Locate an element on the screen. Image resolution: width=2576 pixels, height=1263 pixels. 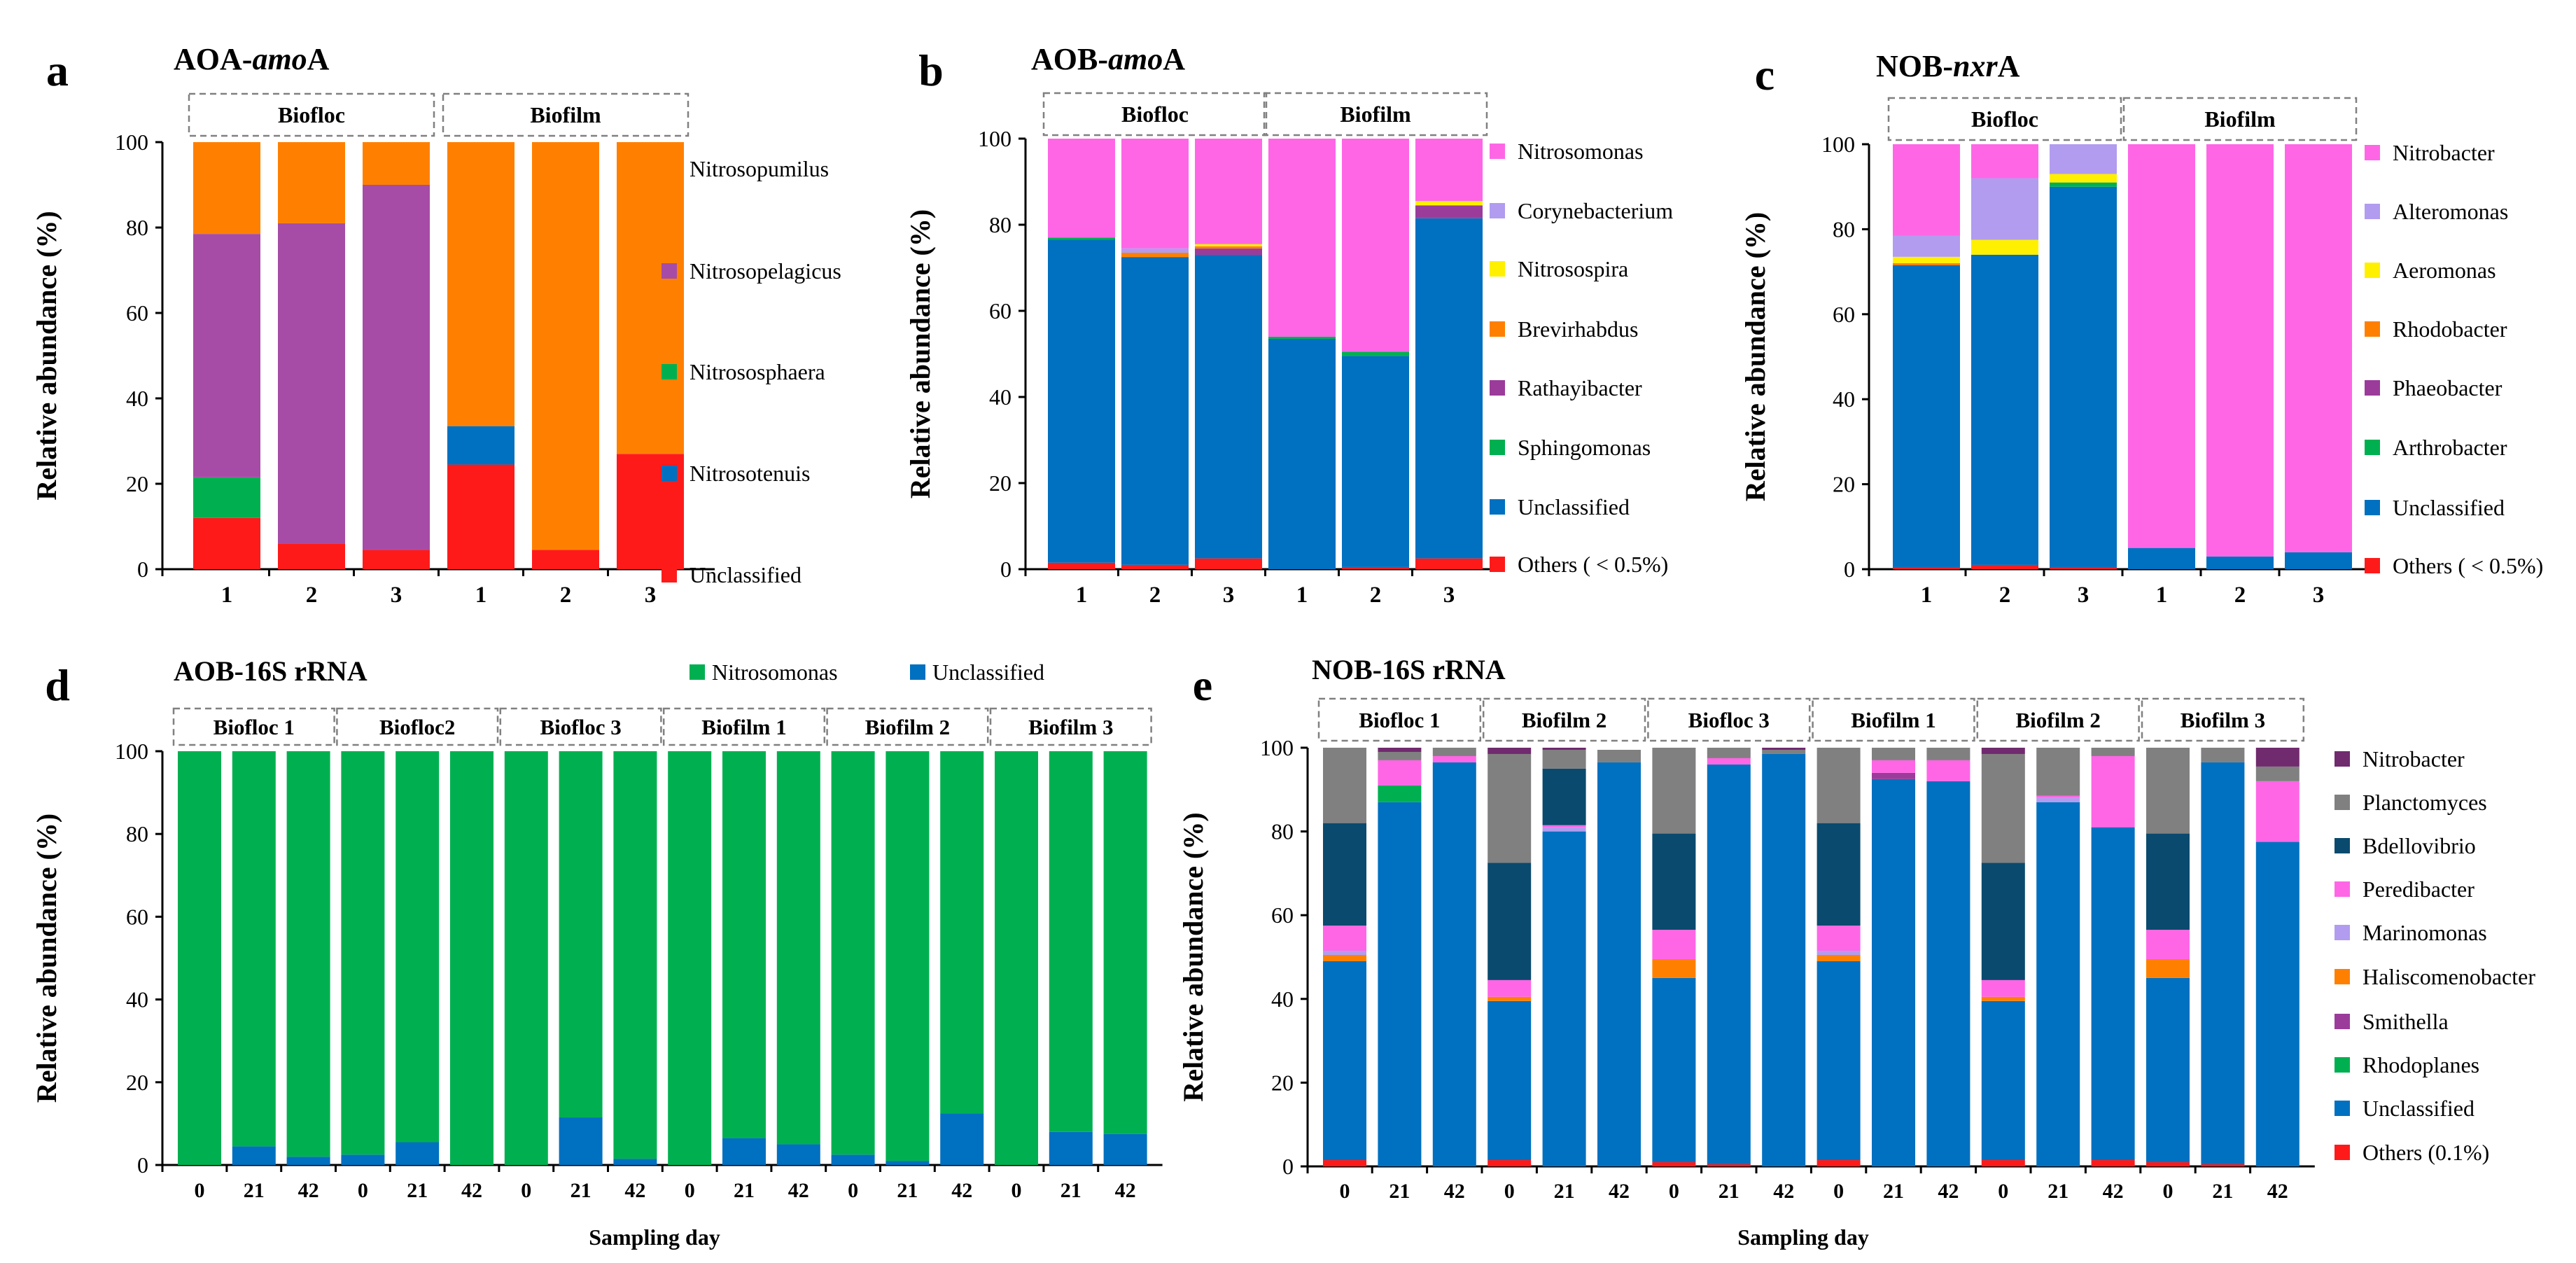
y-tick-label: 80 is located at coordinates (1844, 229).